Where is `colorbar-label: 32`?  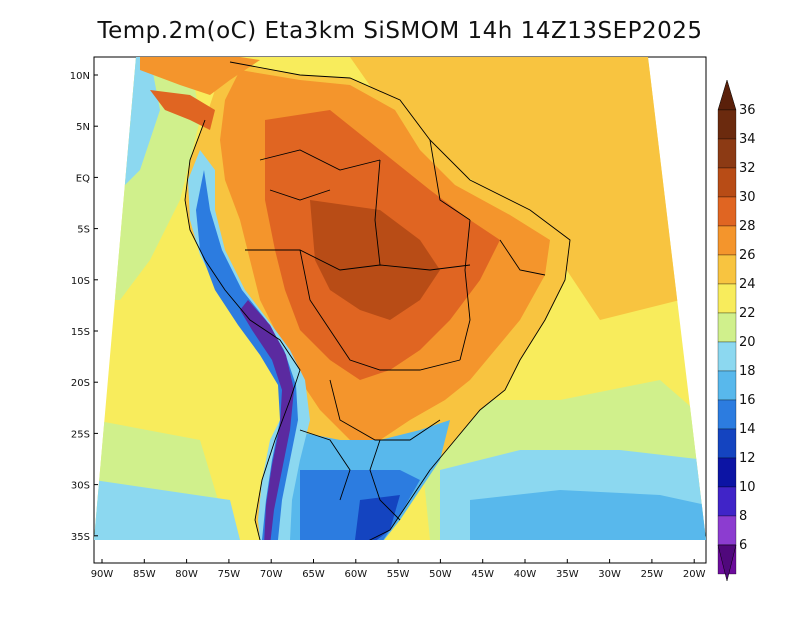
colorbar-label: 32 is located at coordinates (747, 168).